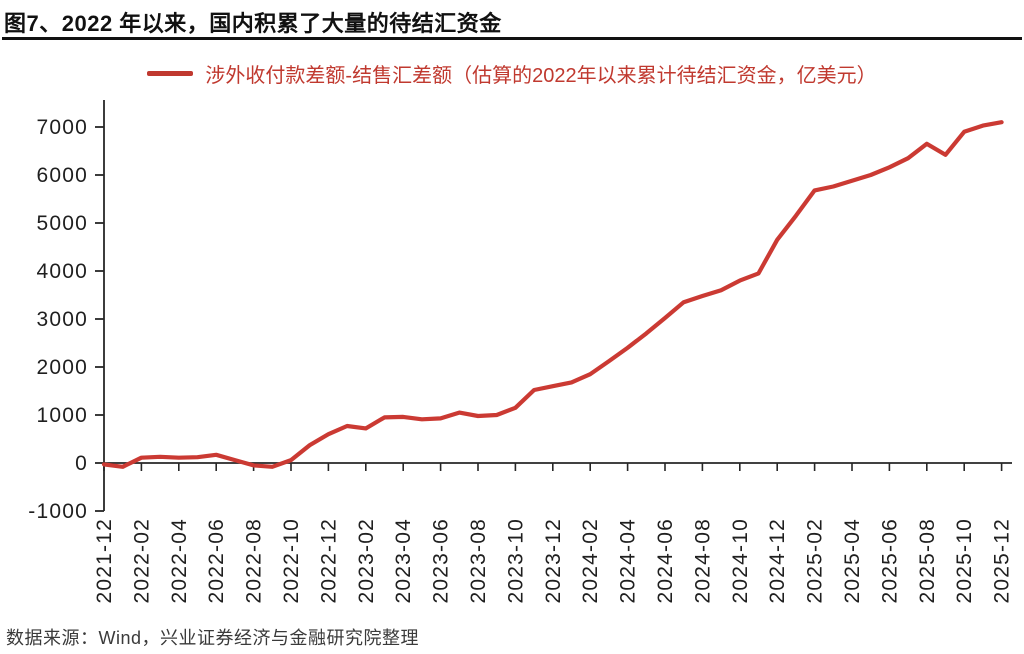 Image resolution: width=1024 pixels, height=654 pixels. Describe the element at coordinates (328, 560) in the screenshot. I see `x-axis-label: 2022-12` at that location.